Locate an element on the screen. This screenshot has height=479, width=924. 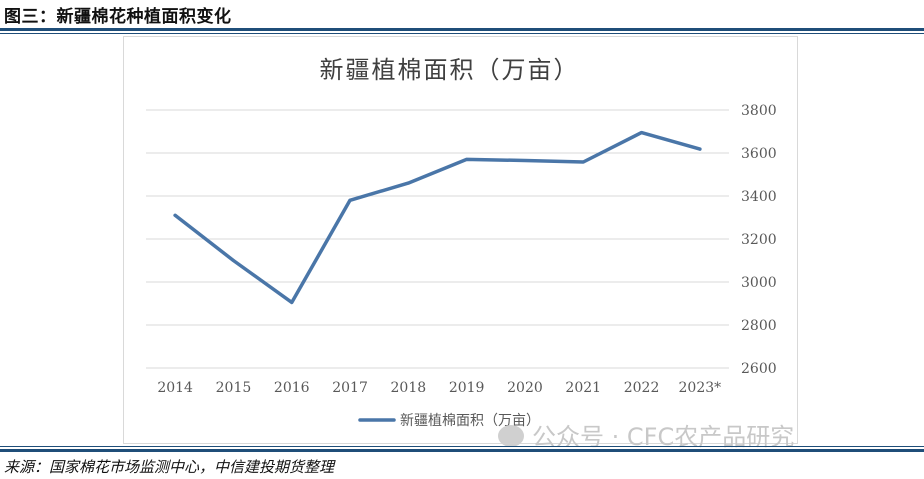
figure-heading: 图三：新疆棉花种植面积变化 is located at coordinates (118, 17).